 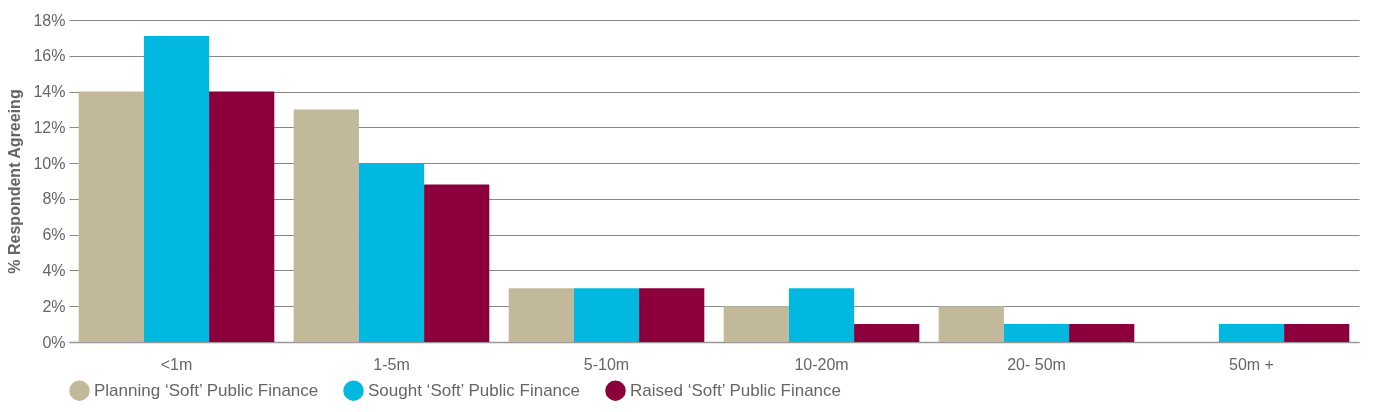 What do you see at coordinates (206, 390) in the screenshot?
I see `legend-label: Planning ‘Soft’ Public Finance` at bounding box center [206, 390].